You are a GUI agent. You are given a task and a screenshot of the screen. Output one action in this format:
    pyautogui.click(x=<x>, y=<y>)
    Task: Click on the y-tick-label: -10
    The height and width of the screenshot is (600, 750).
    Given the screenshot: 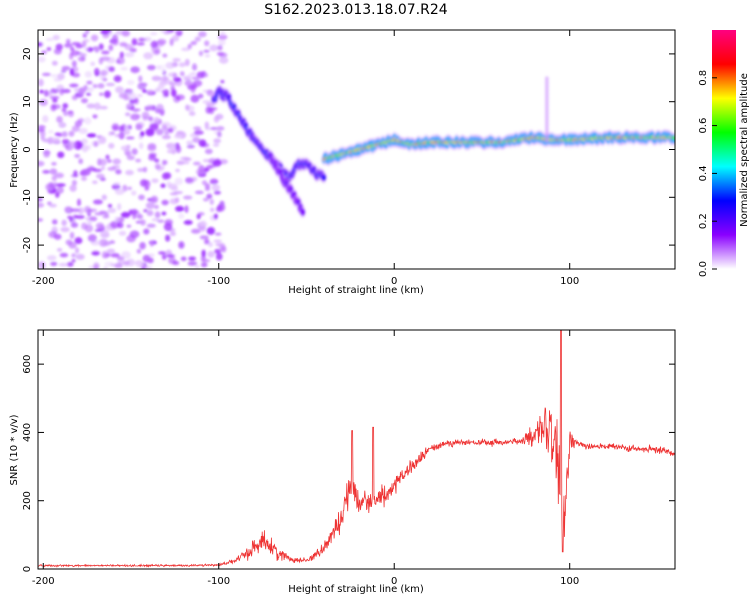 What is the action you would take?
    pyautogui.click(x=27, y=197)
    